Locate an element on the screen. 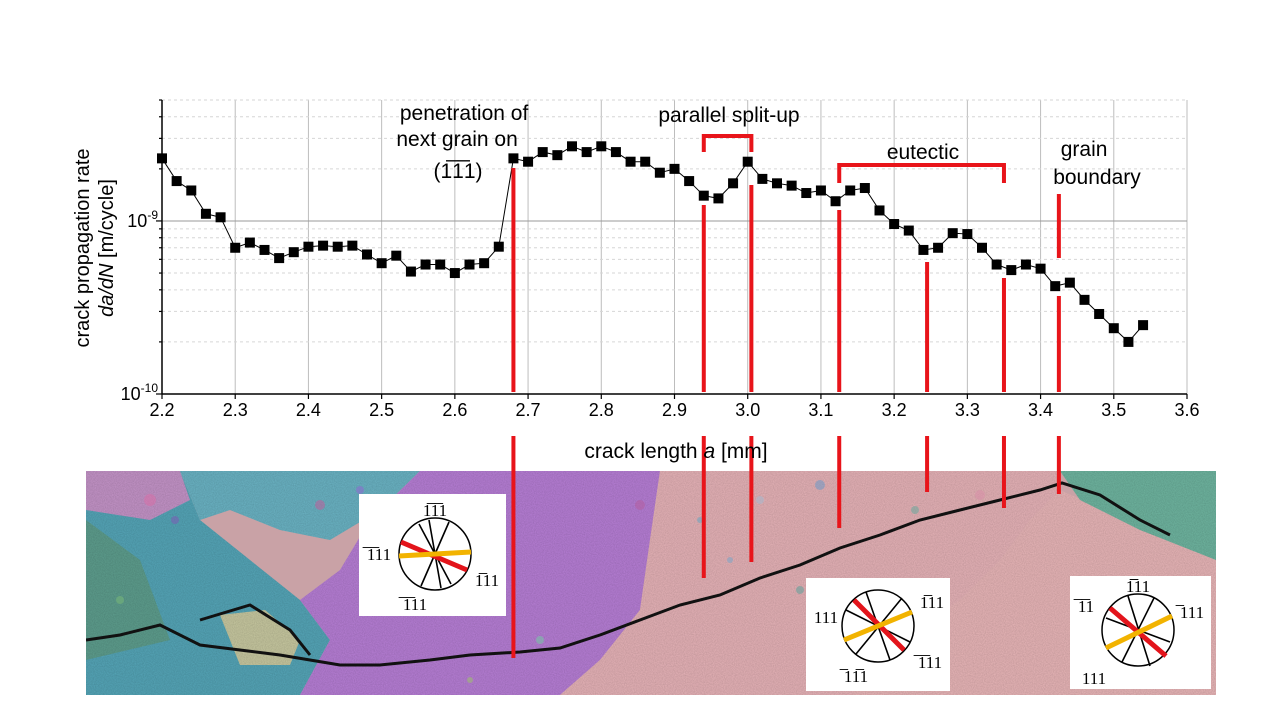 The width and height of the screenshot is (1280, 720). x-tick-label-12: 3.4 is located at coordinates (1040, 410).